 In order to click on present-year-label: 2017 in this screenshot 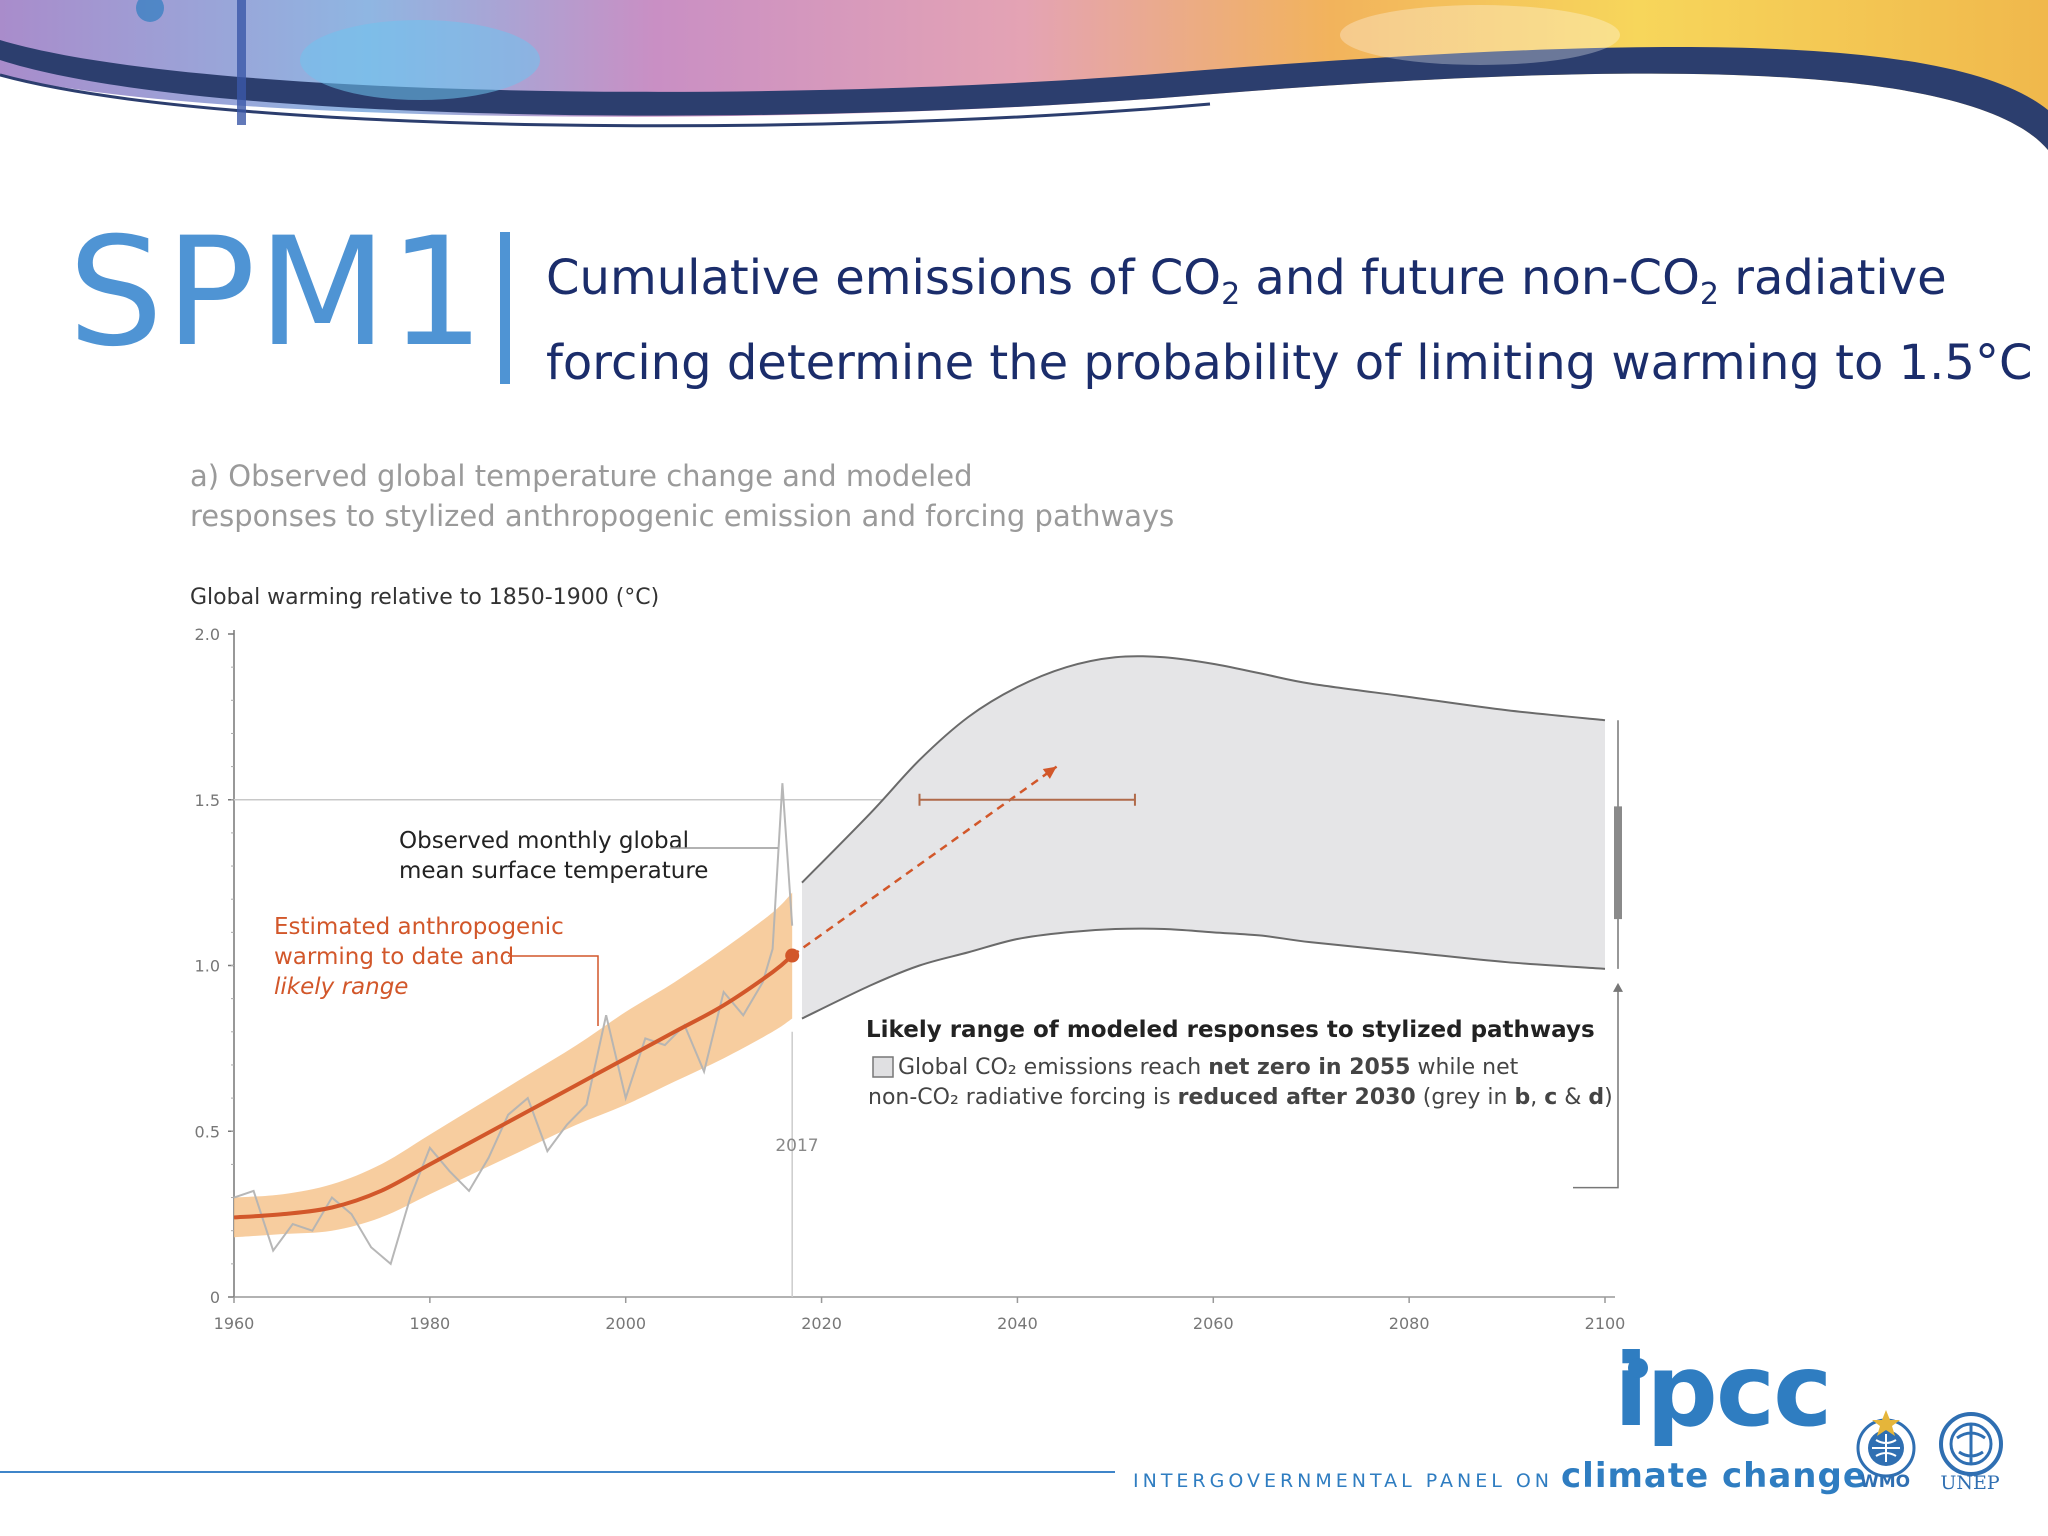, I will do `click(796, 1146)`.